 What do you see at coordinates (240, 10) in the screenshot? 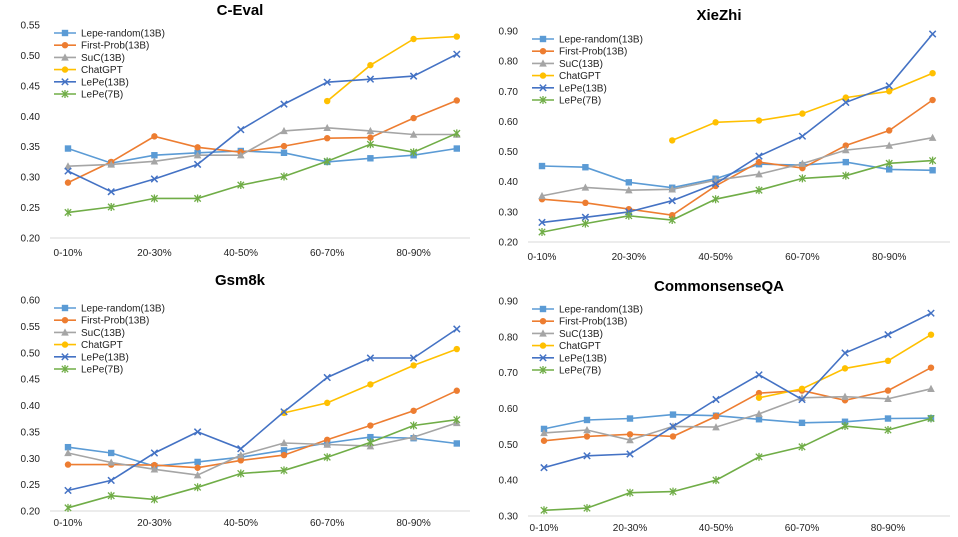
I see `chart-title: C-Eval` at bounding box center [240, 10].